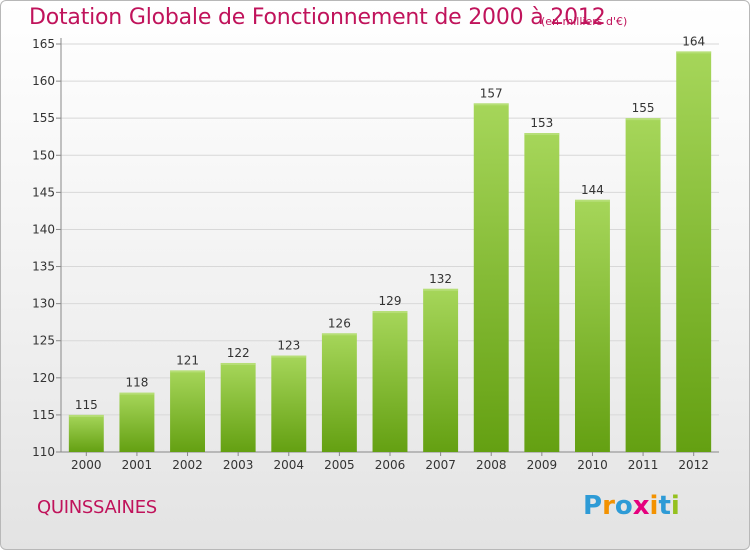 The height and width of the screenshot is (550, 750). What do you see at coordinates (43, 452) in the screenshot?
I see `y-tick-label: 110` at bounding box center [43, 452].